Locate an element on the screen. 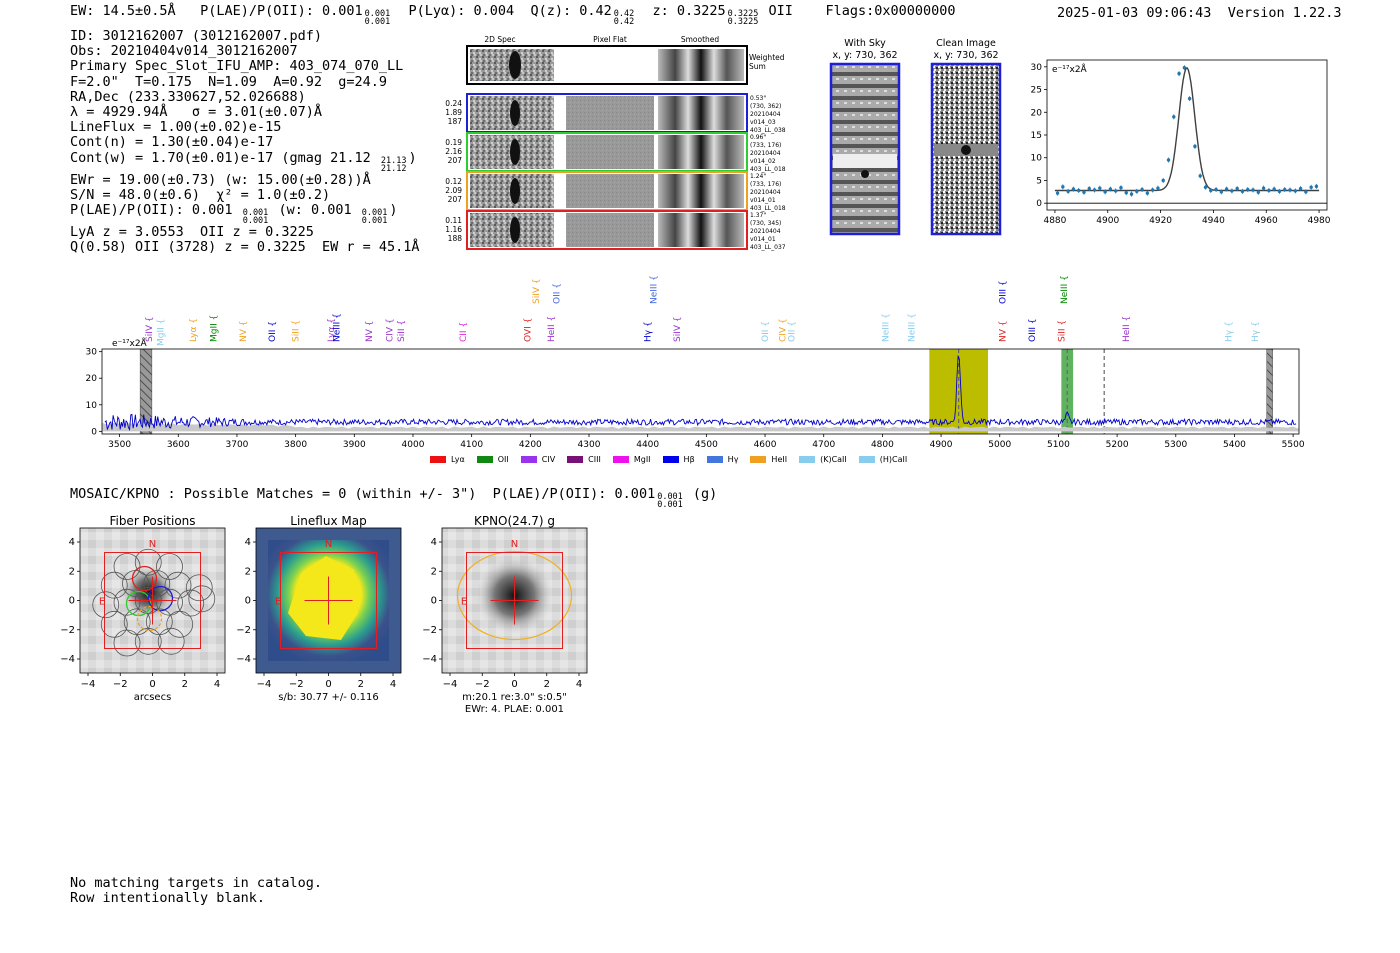 This screenshot has height=953, width=1400. spec-xtick-label: 4200 is located at coordinates (530, 445).